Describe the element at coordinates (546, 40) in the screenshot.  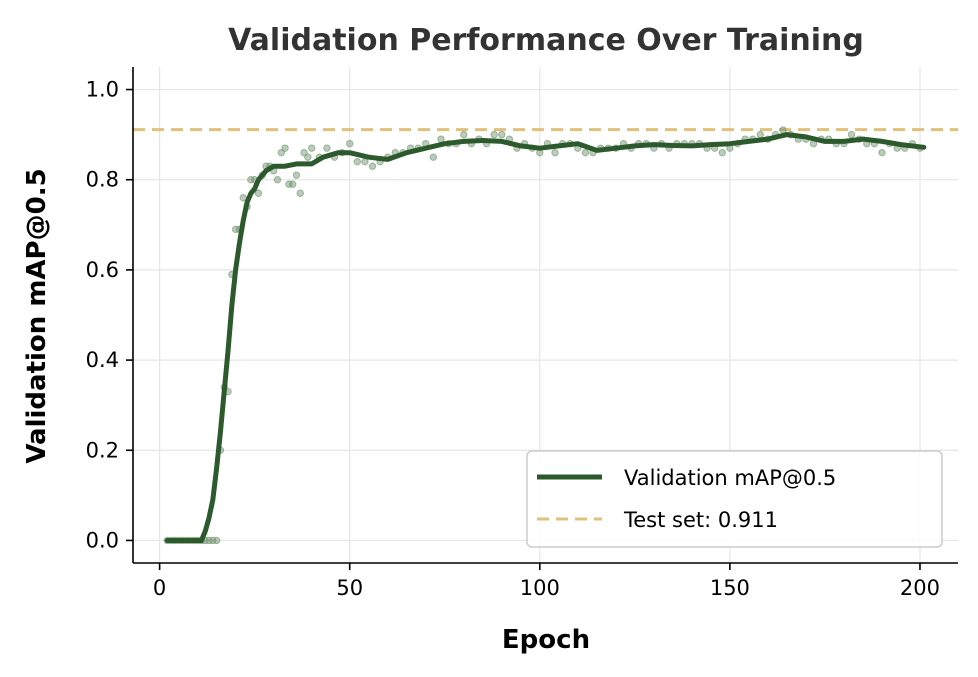
I see `chart-title: Validation Performance Over Training` at that location.